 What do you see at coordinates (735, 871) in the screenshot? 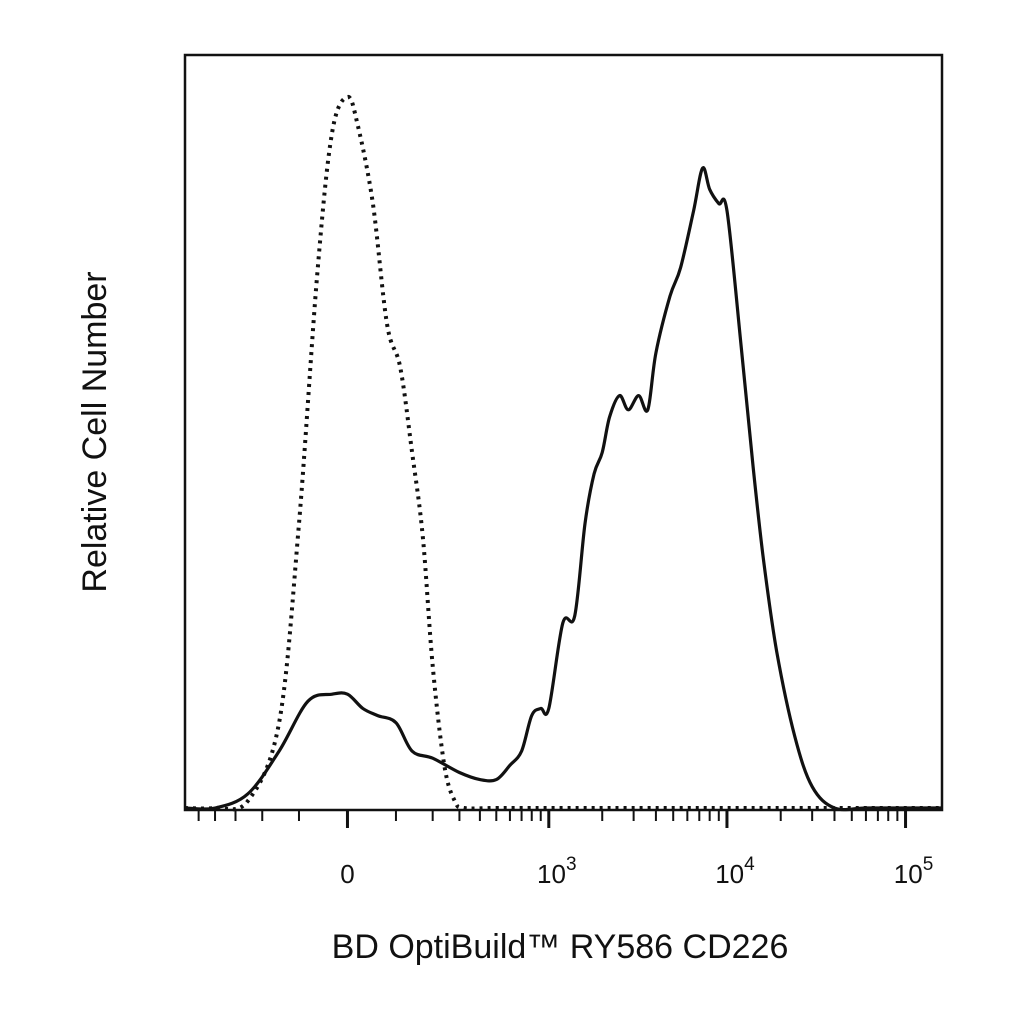
I see `x-tick-label-2: 10⁴` at bounding box center [735, 871].